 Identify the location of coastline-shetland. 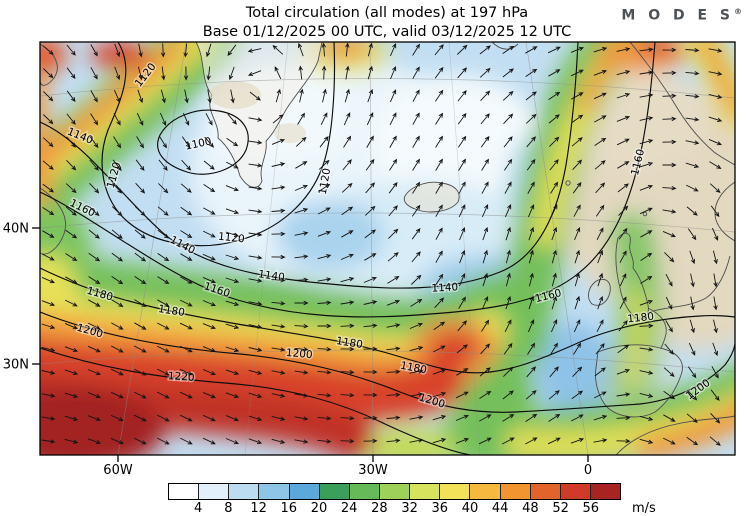
(645, 214).